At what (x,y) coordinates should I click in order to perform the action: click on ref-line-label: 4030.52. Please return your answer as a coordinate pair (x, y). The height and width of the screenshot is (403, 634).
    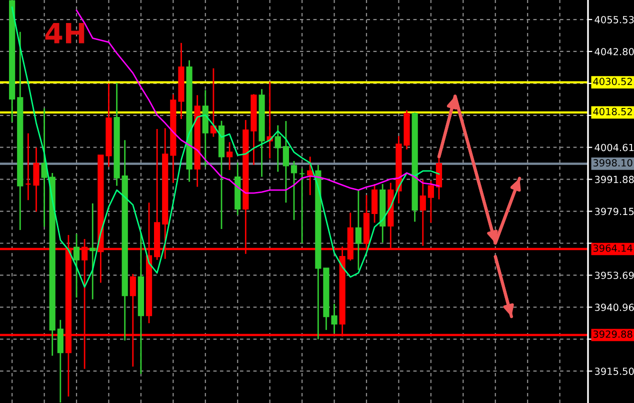
    Looking at the image, I should click on (612, 82).